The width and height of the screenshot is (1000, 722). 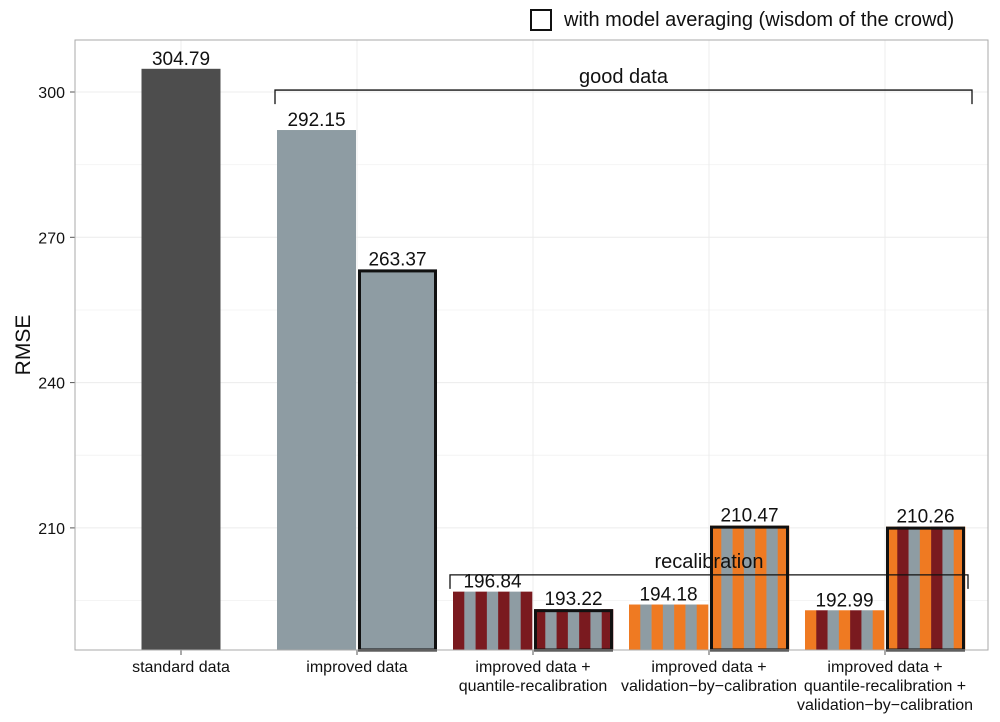 I want to click on bracket-2: recalibration, so click(x=709, y=570).